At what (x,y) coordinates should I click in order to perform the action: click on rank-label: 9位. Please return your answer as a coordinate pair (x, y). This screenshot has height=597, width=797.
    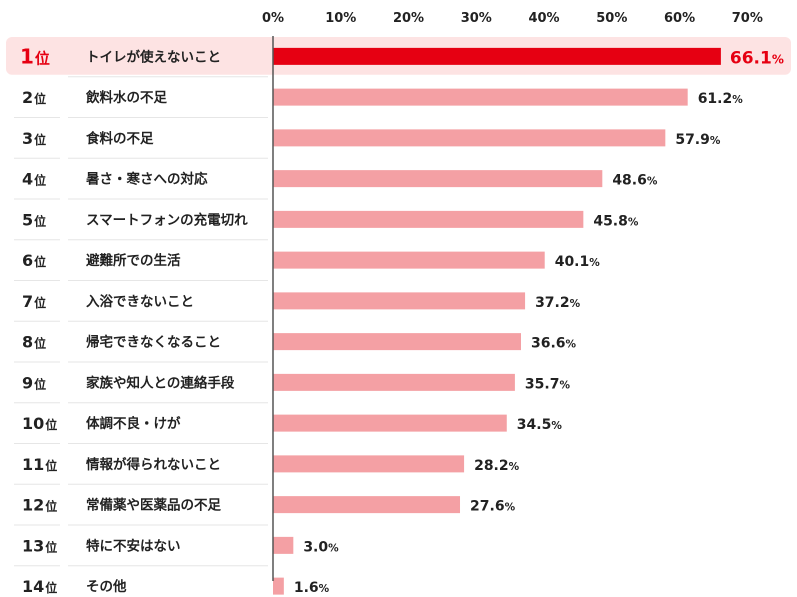
    Looking at the image, I should click on (34, 382).